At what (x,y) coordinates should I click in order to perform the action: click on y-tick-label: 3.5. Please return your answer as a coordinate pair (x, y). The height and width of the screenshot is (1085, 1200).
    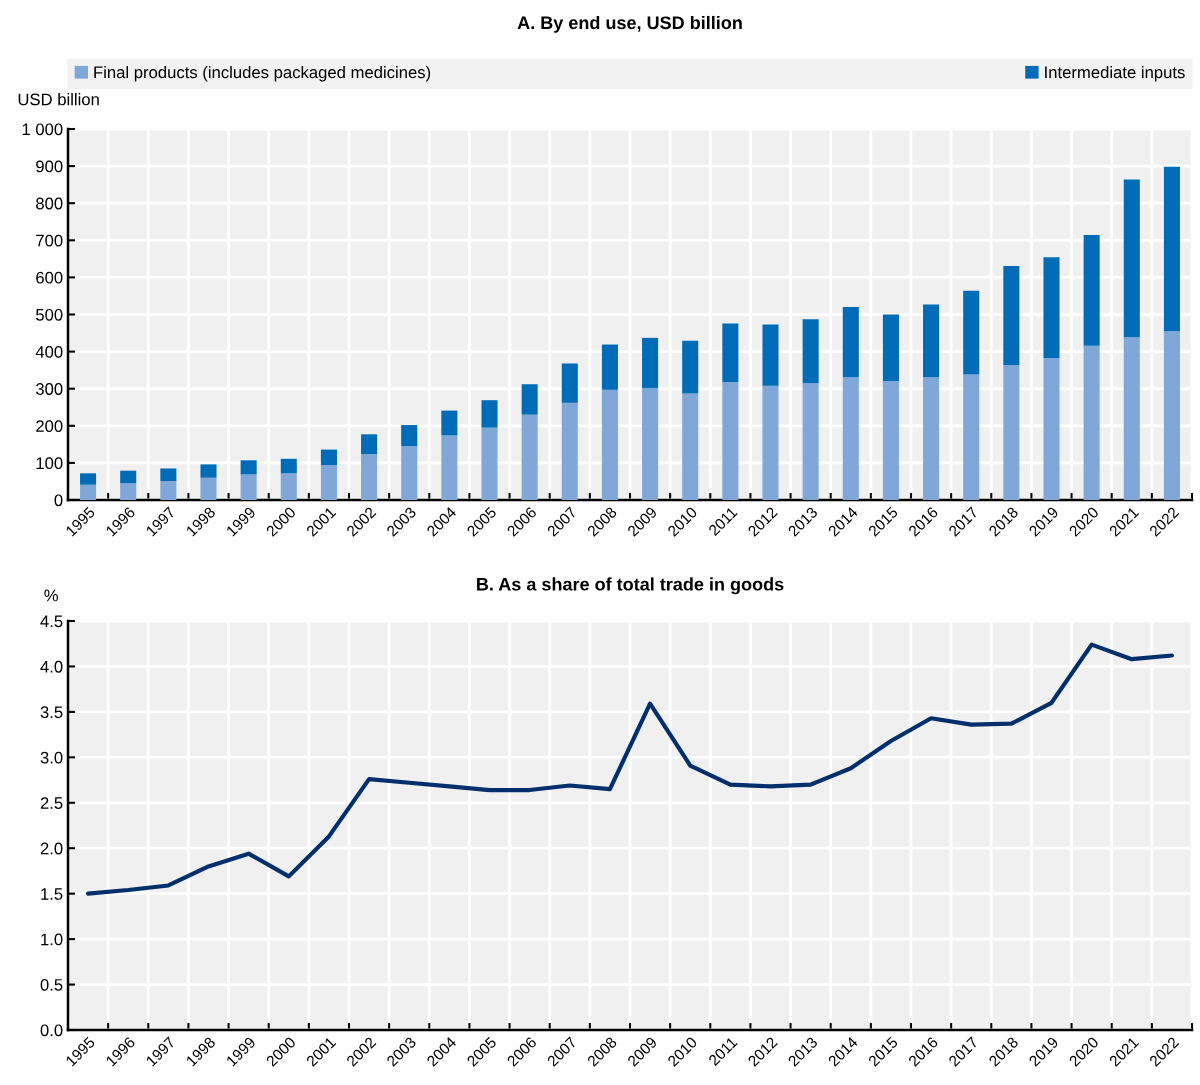
    Looking at the image, I should click on (51, 712).